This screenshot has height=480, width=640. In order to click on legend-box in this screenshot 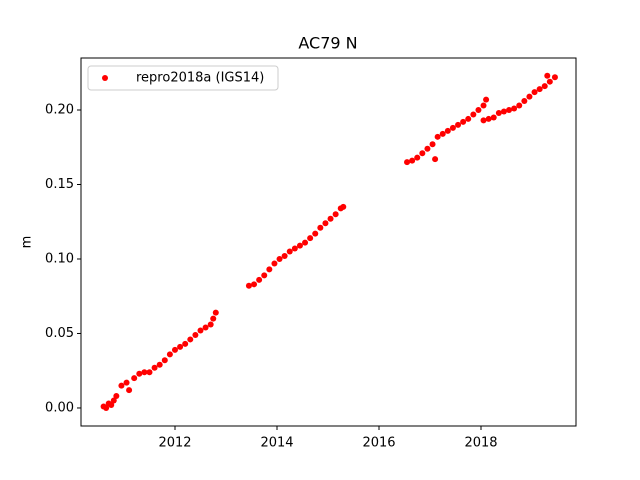, I will do `click(183, 78)`.